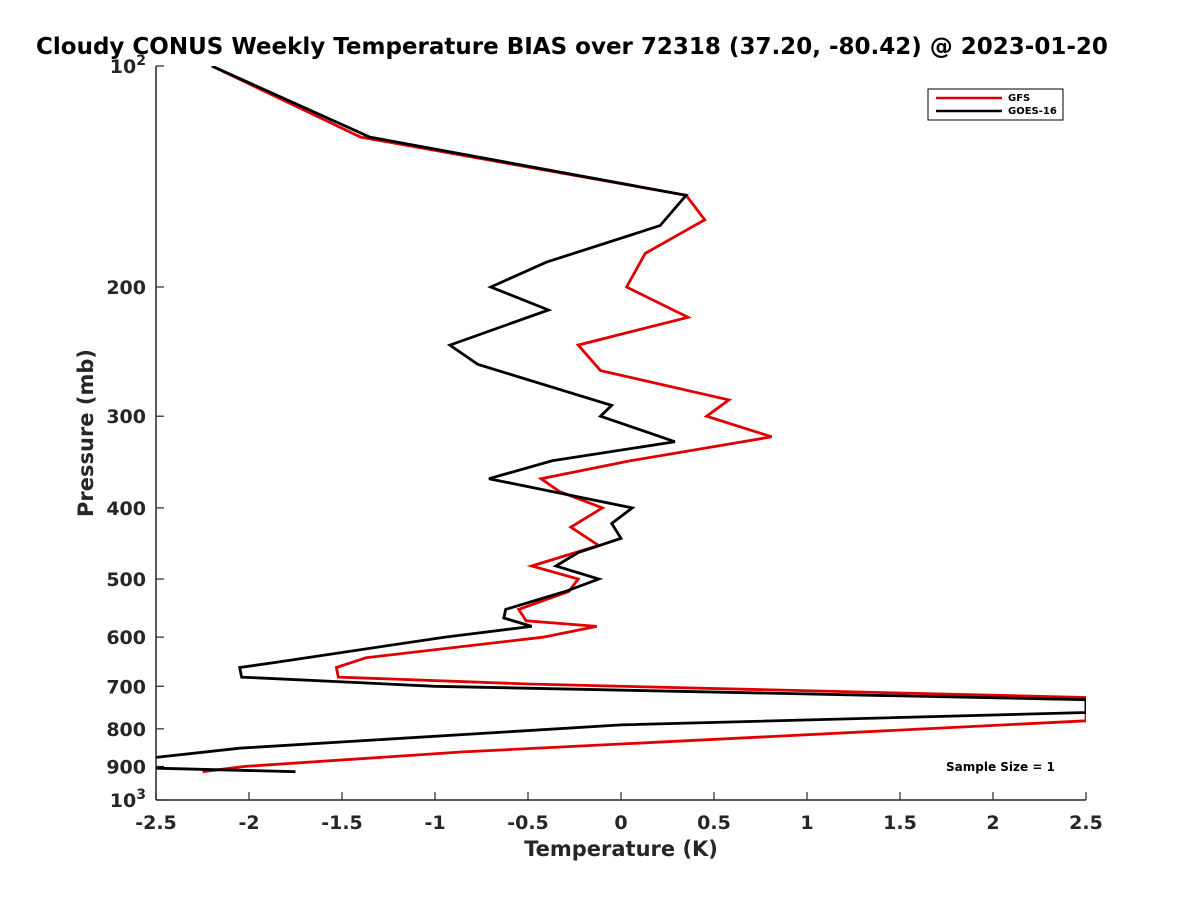 The image size is (1200, 900). What do you see at coordinates (126, 417) in the screenshot?
I see `y-tick-label: 300` at bounding box center [126, 417].